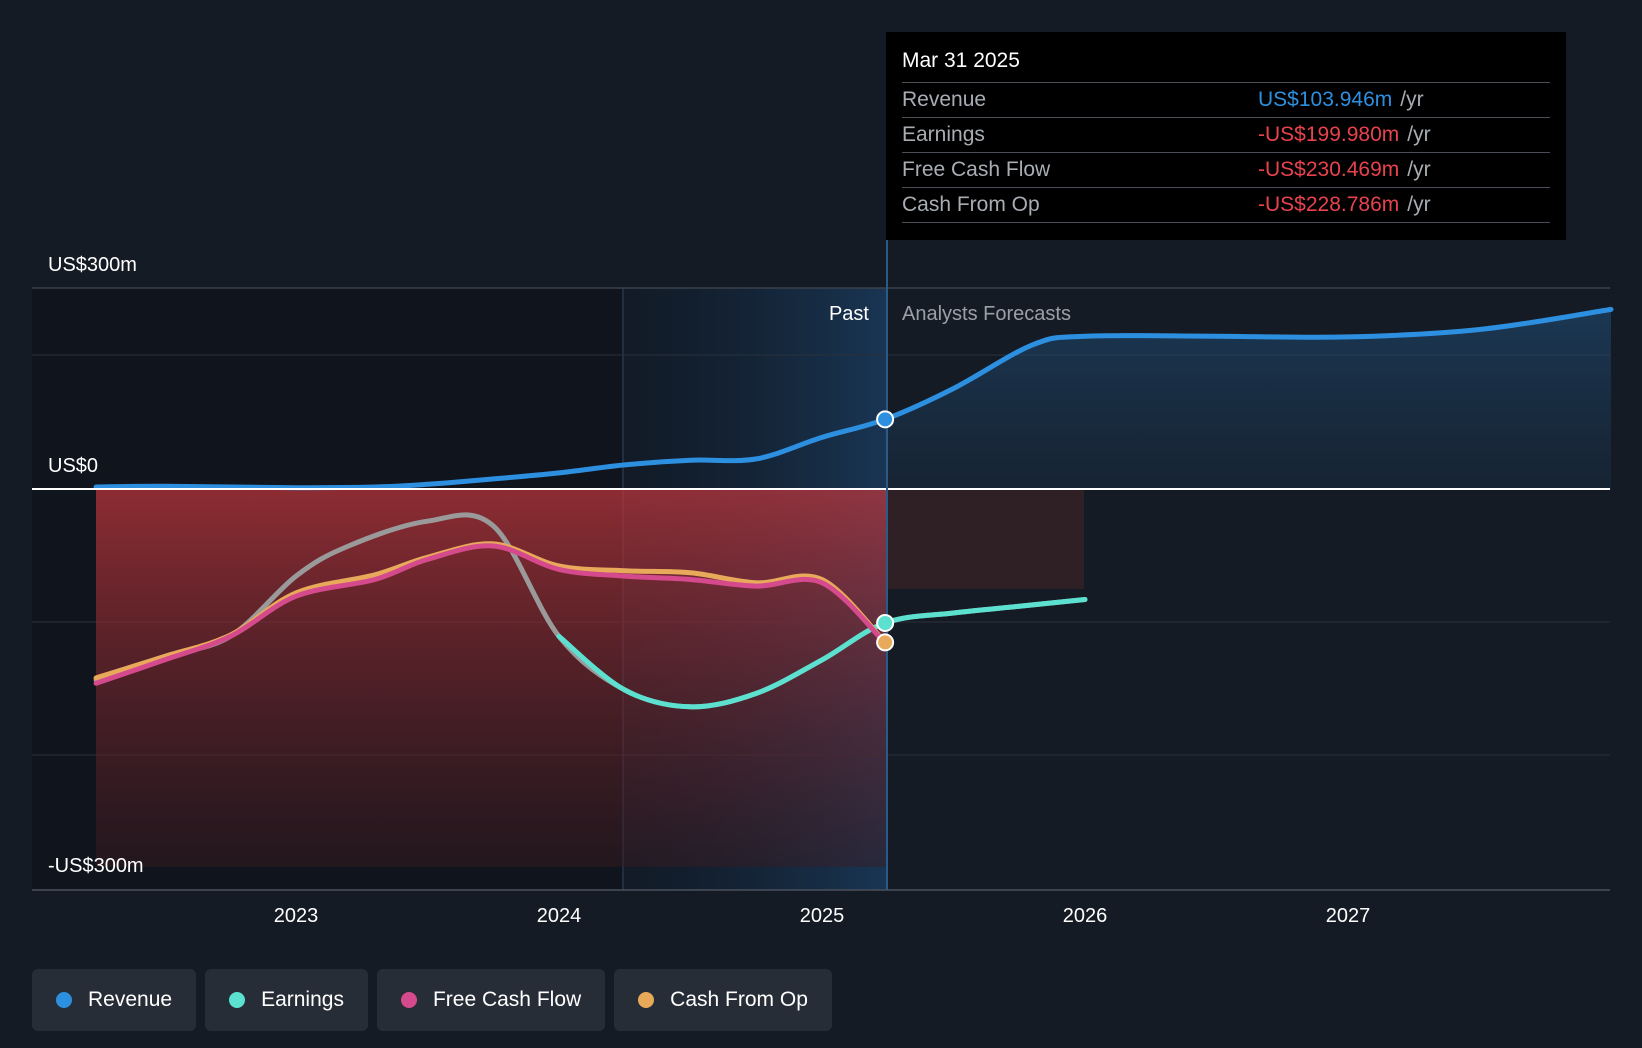 The width and height of the screenshot is (1642, 1048). Describe the element at coordinates (986, 314) in the screenshot. I see `period-forecast-label: Analysts Forecasts` at that location.